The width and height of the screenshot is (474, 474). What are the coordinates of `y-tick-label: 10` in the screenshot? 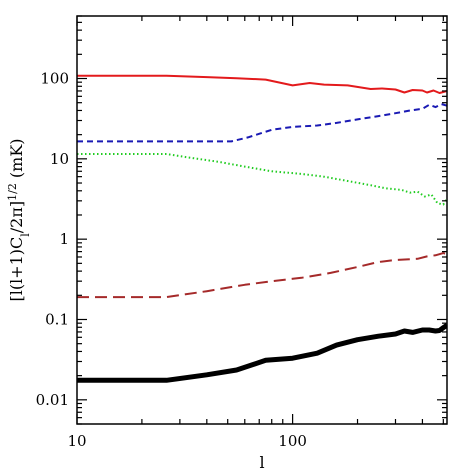 It's located at (59, 159).